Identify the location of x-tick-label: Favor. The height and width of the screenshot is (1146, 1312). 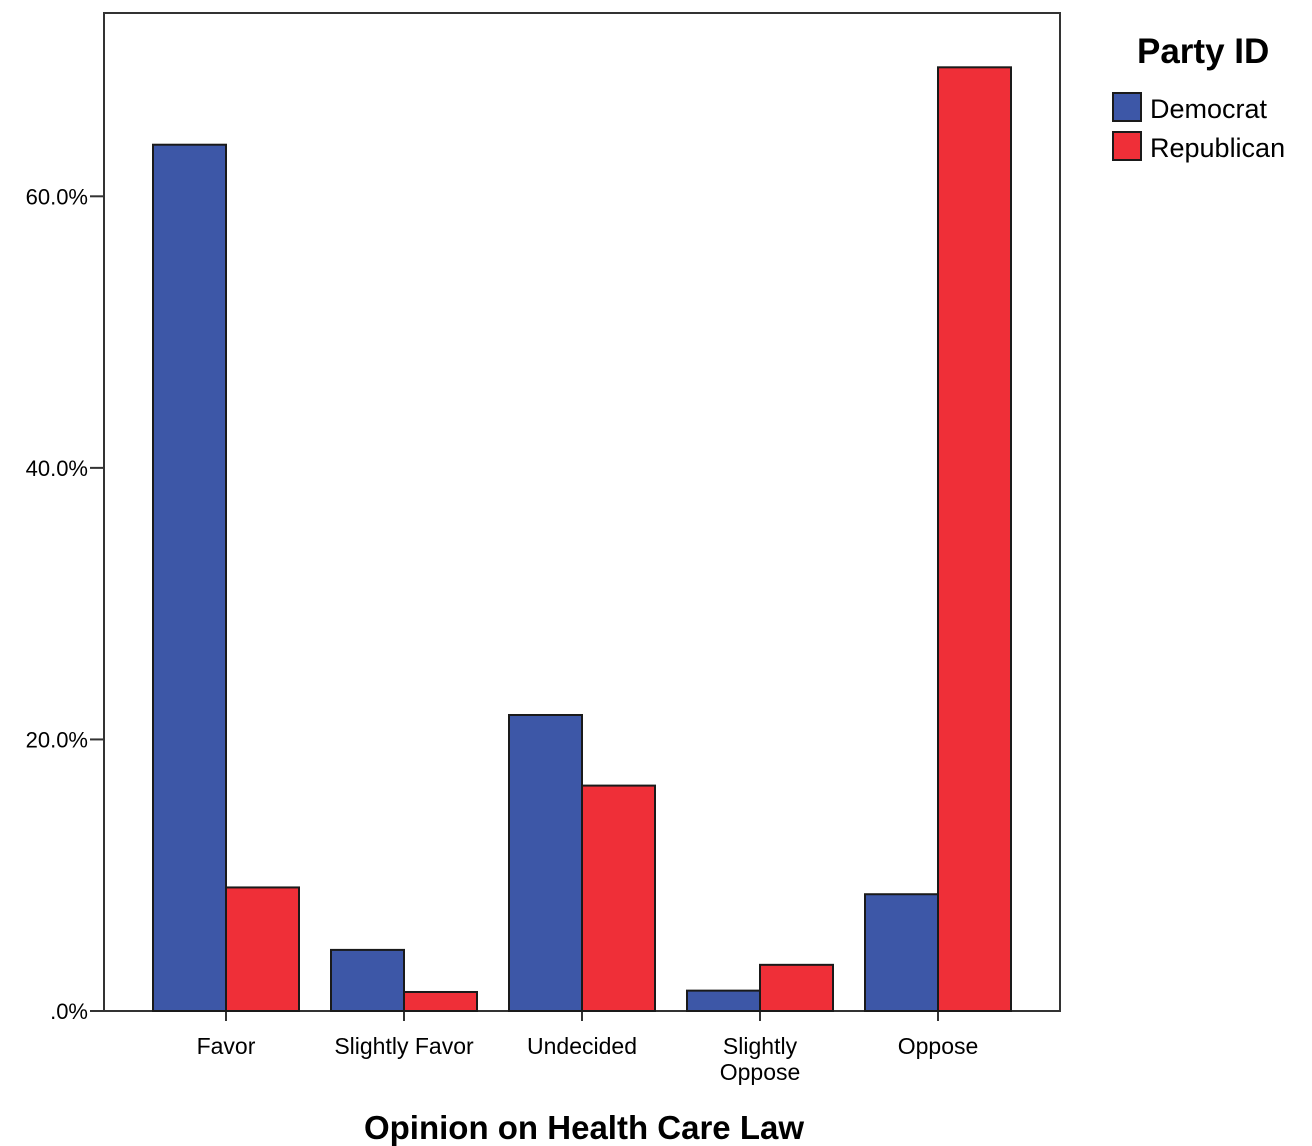
(226, 1046).